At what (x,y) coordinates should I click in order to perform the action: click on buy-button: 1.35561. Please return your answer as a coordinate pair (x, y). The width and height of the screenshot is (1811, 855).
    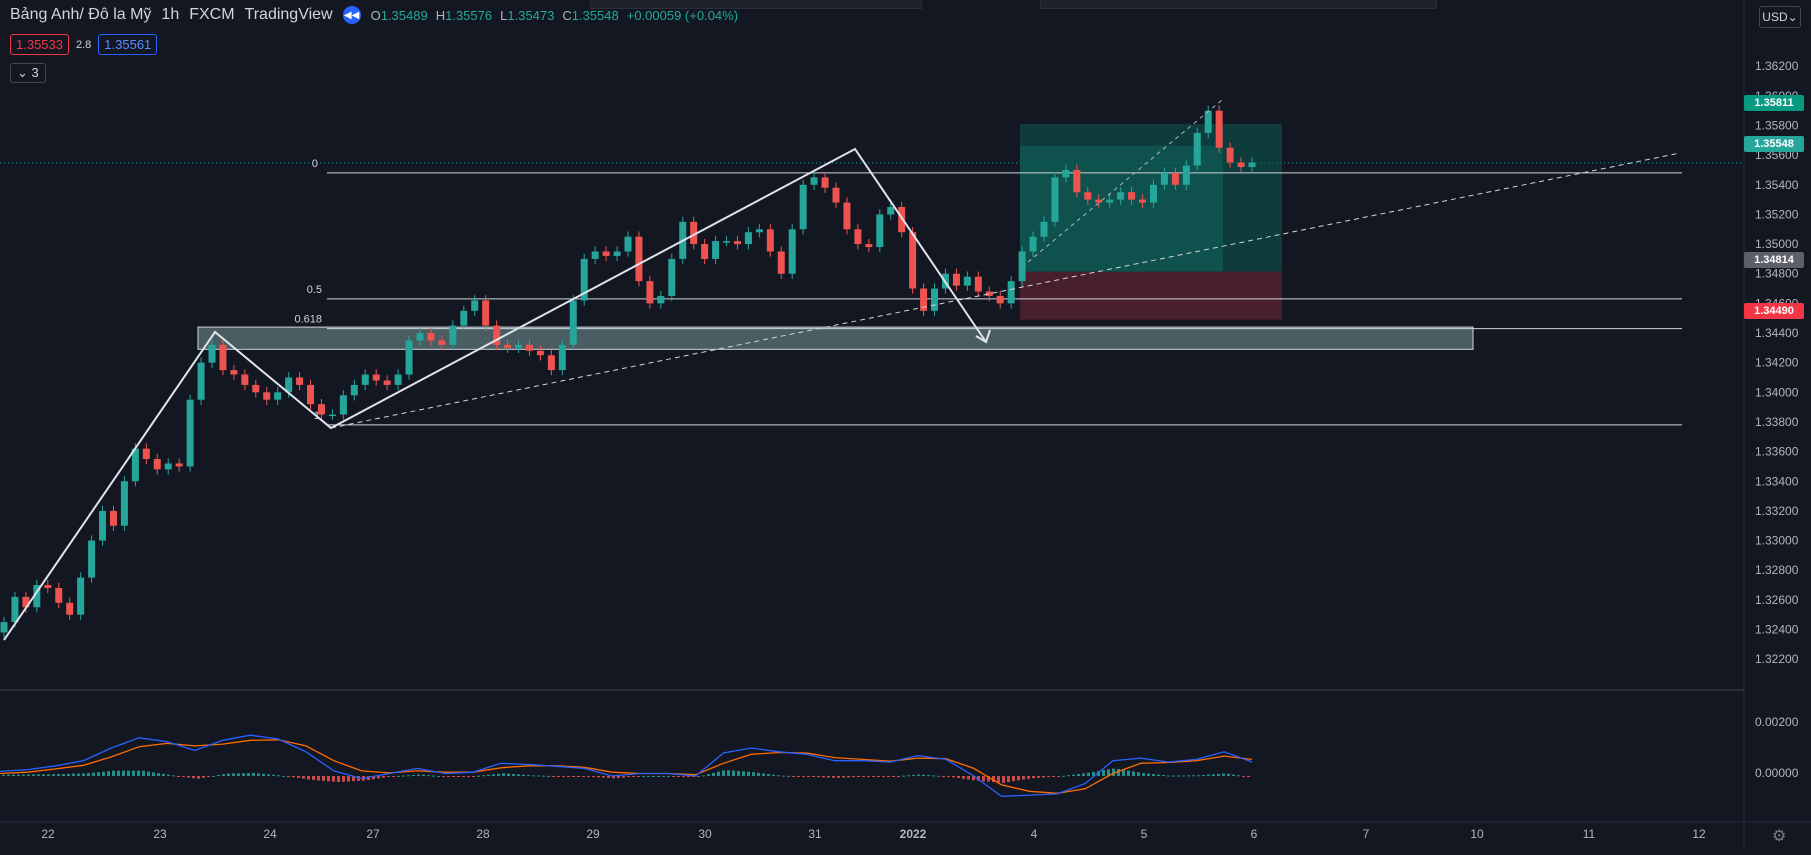
    Looking at the image, I should click on (128, 44).